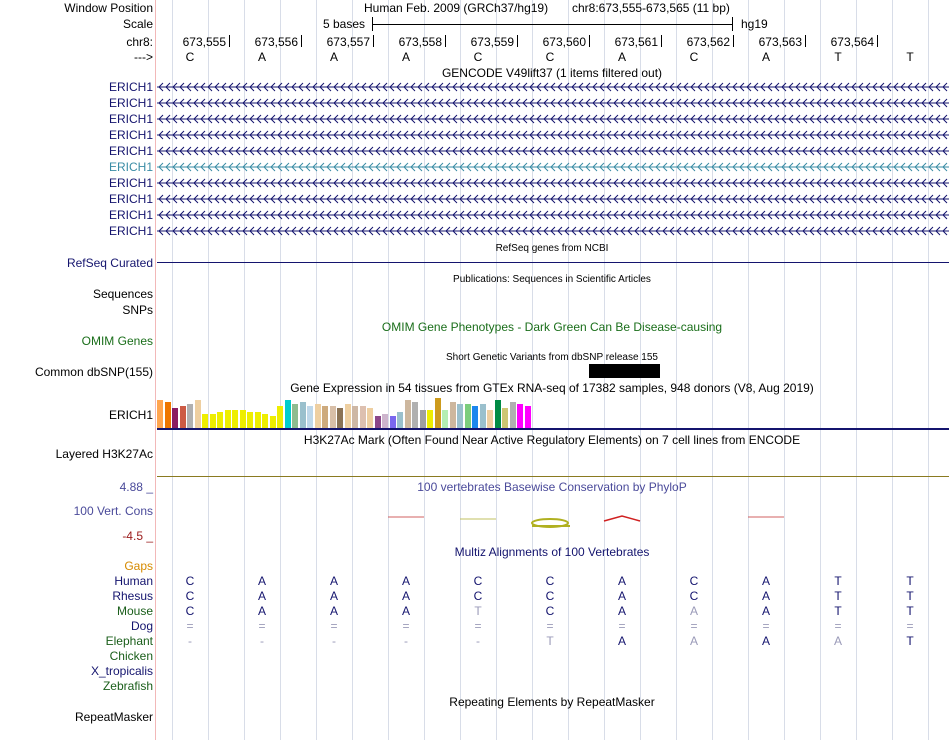  Describe the element at coordinates (910, 57) in the screenshot. I see `base-letter: T` at that location.